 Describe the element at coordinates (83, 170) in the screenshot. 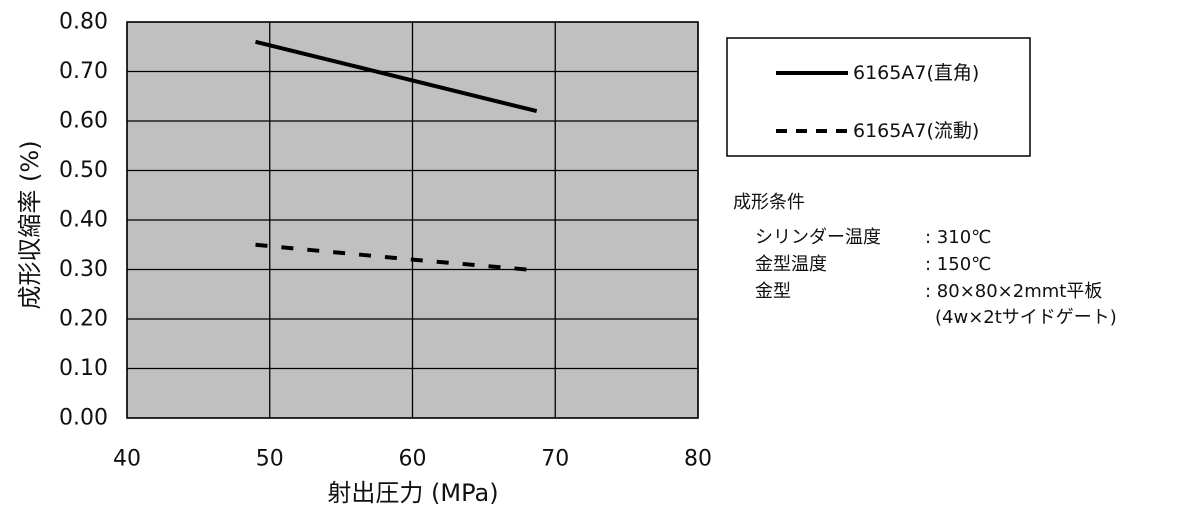

I see `y-tick-label: 0.50` at that location.